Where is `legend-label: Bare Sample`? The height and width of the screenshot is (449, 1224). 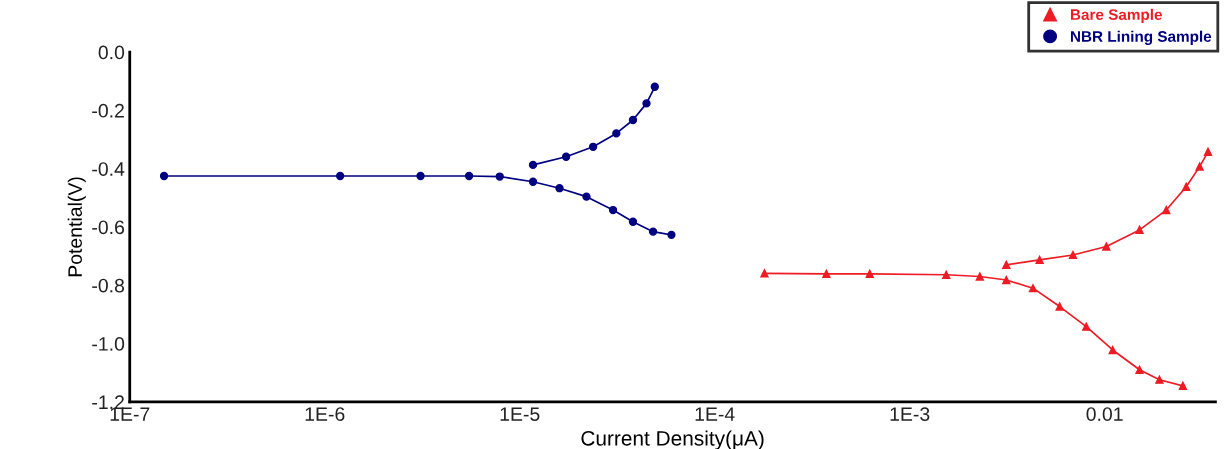 legend-label: Bare Sample is located at coordinates (1116, 16).